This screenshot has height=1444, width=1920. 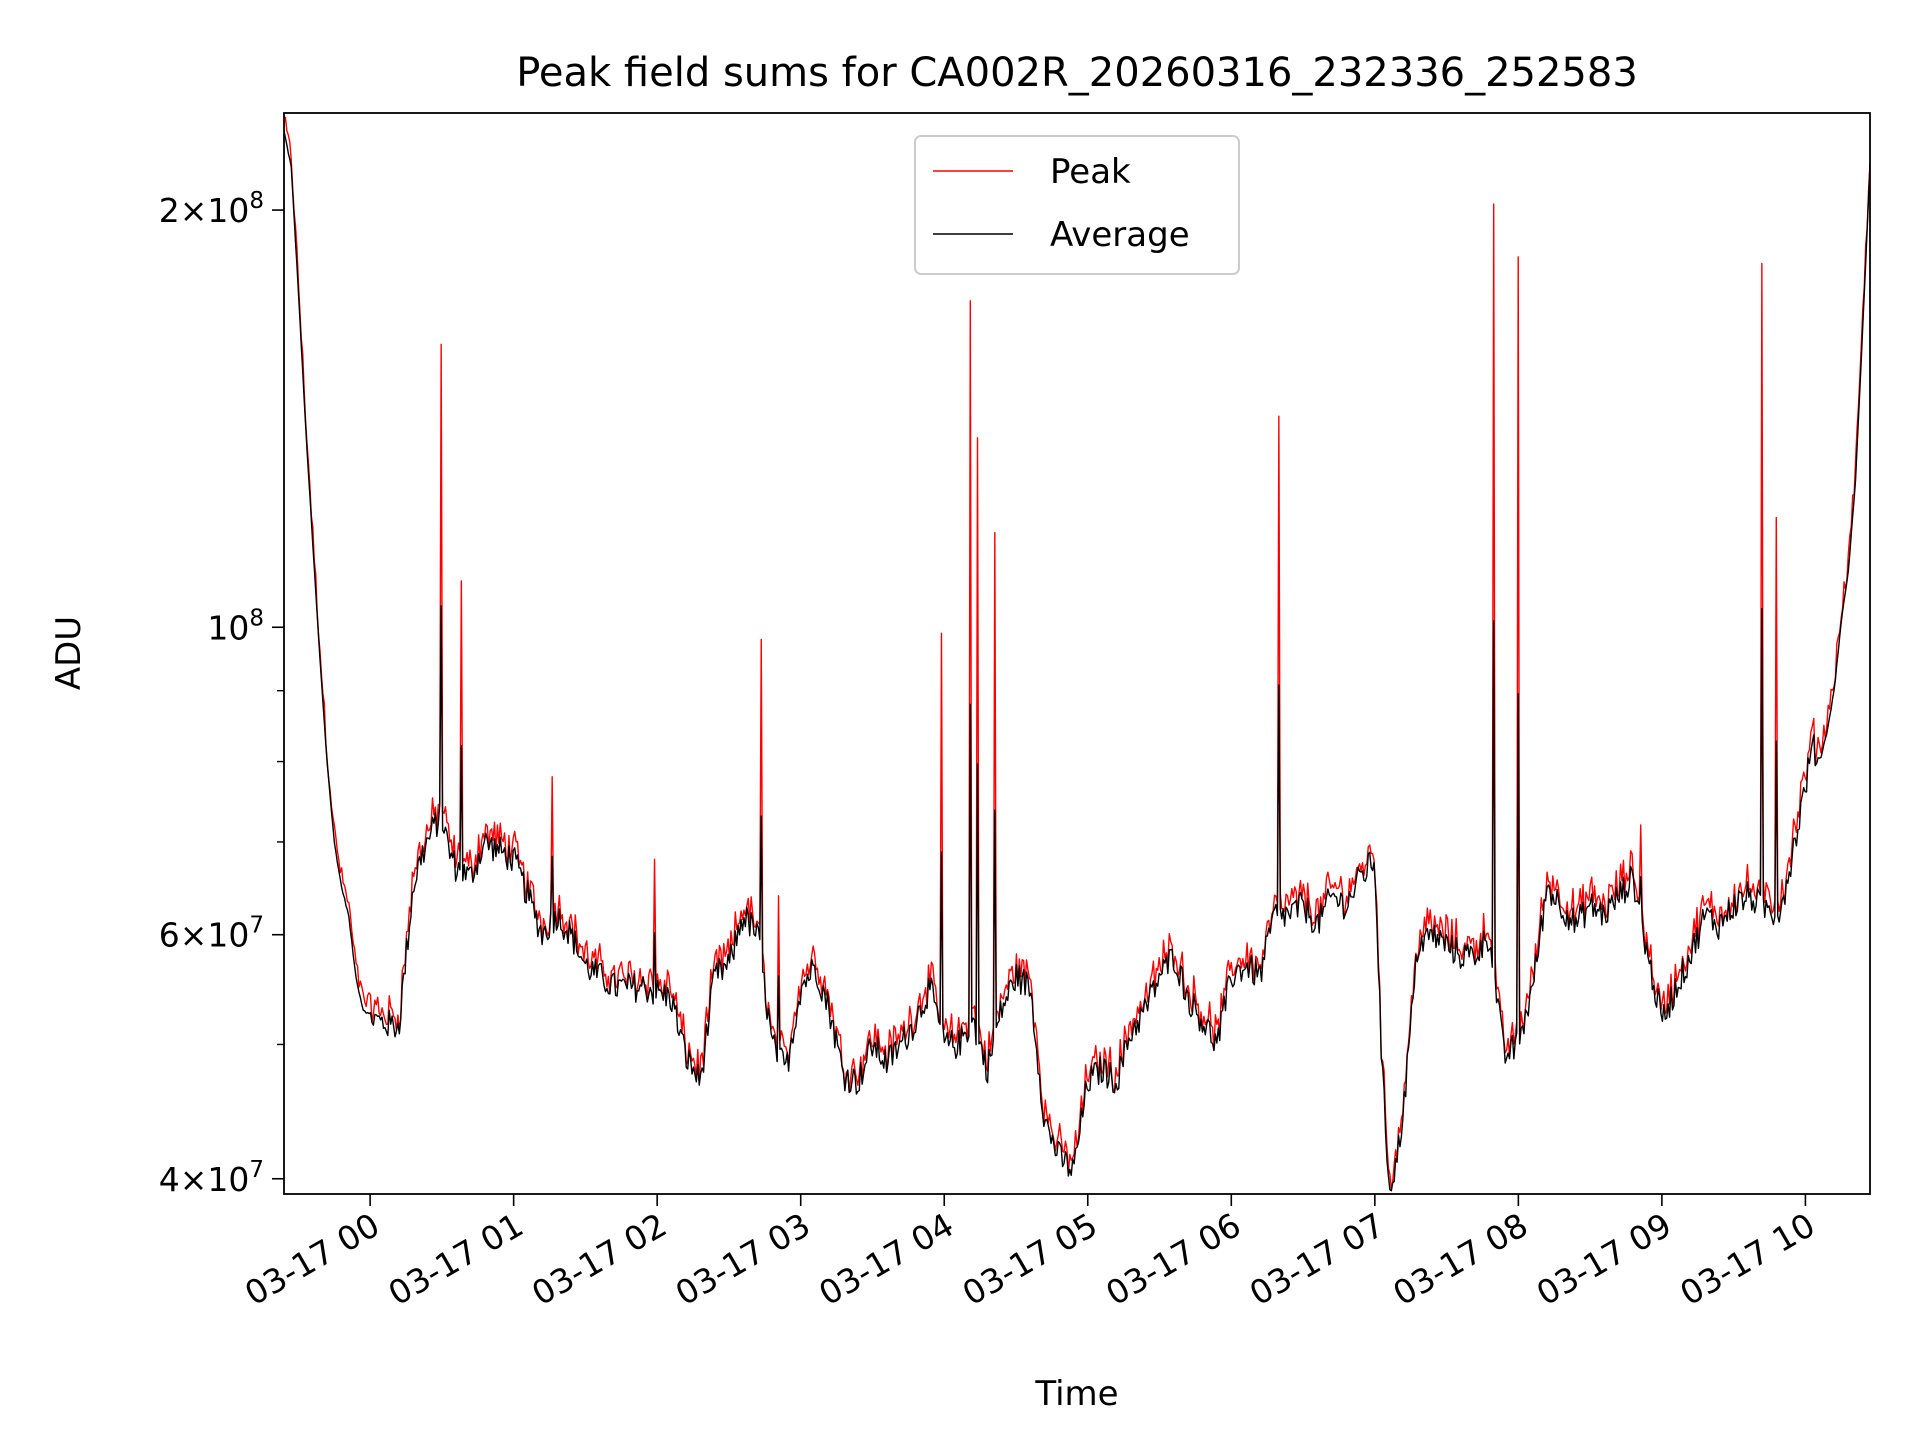 What do you see at coordinates (211, 1178) in the screenshot?
I see `y-tick-label: 4×107` at bounding box center [211, 1178].